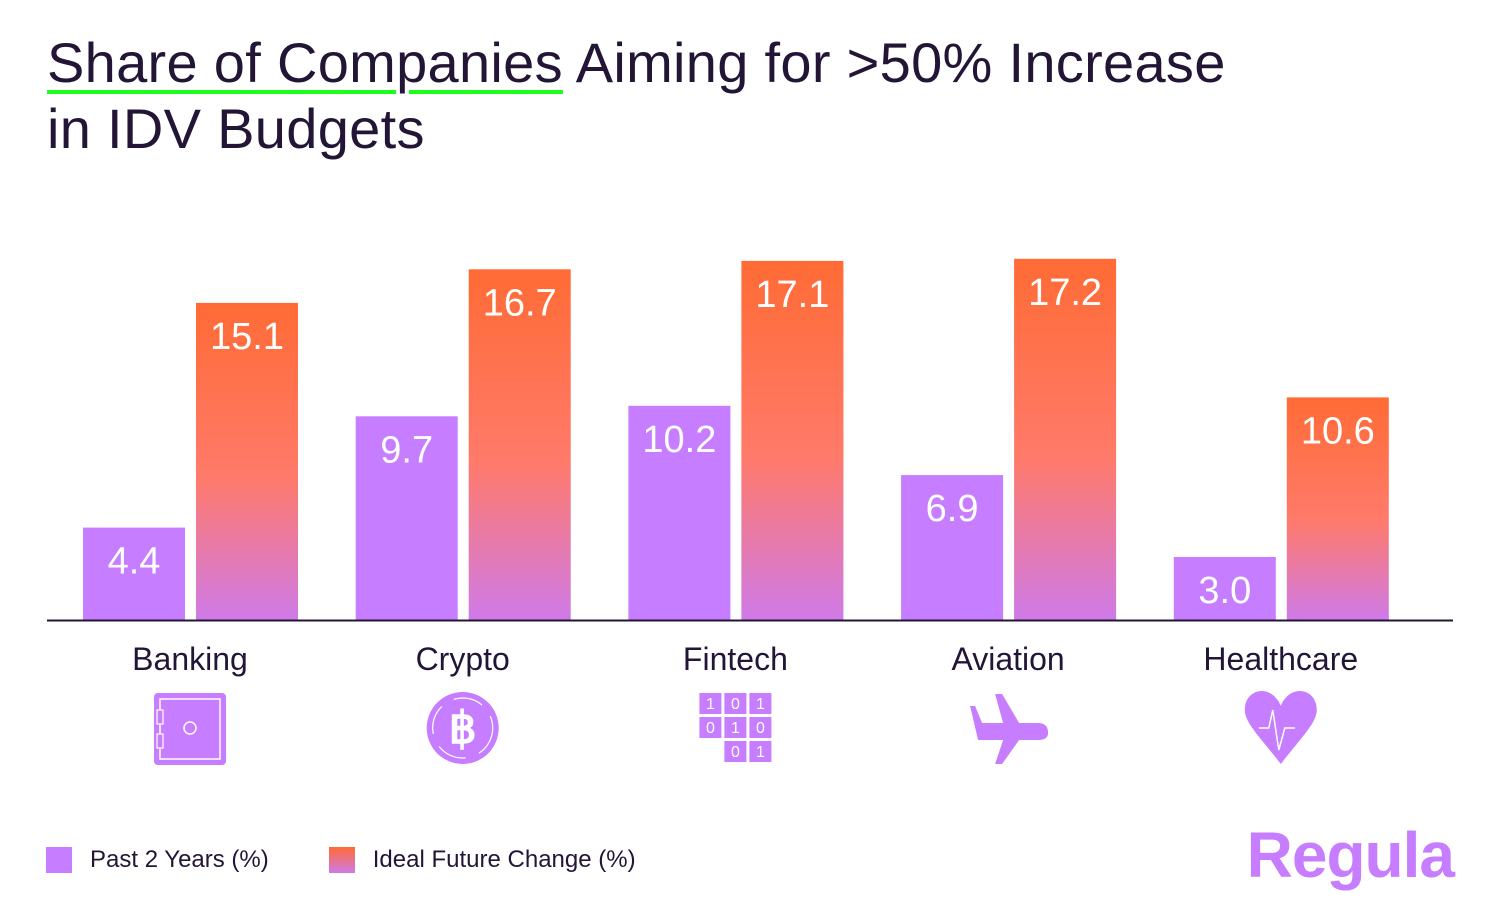  Describe the element at coordinates (1065, 293) in the screenshot. I see `data-label: 17.2` at that location.